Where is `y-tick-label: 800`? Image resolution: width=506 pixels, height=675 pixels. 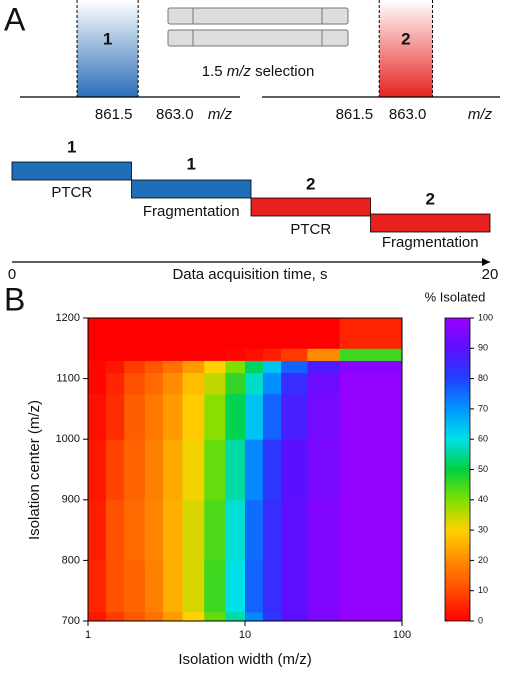 y-tick-label: 800 is located at coordinates (71, 560).